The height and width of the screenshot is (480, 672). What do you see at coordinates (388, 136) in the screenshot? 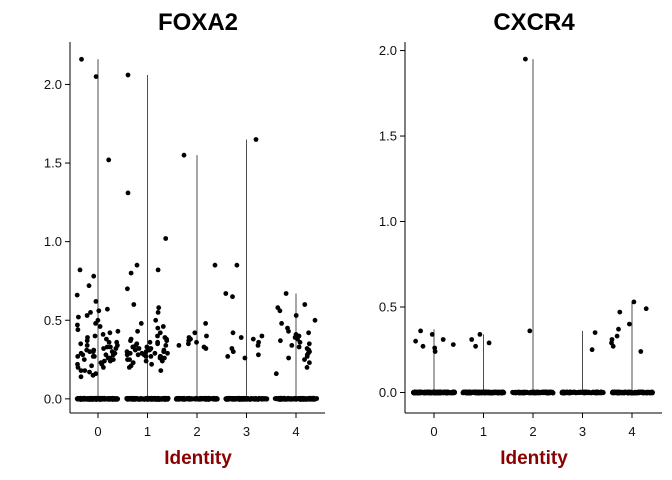
I see `y-tick-label: 1.5` at bounding box center [388, 136].